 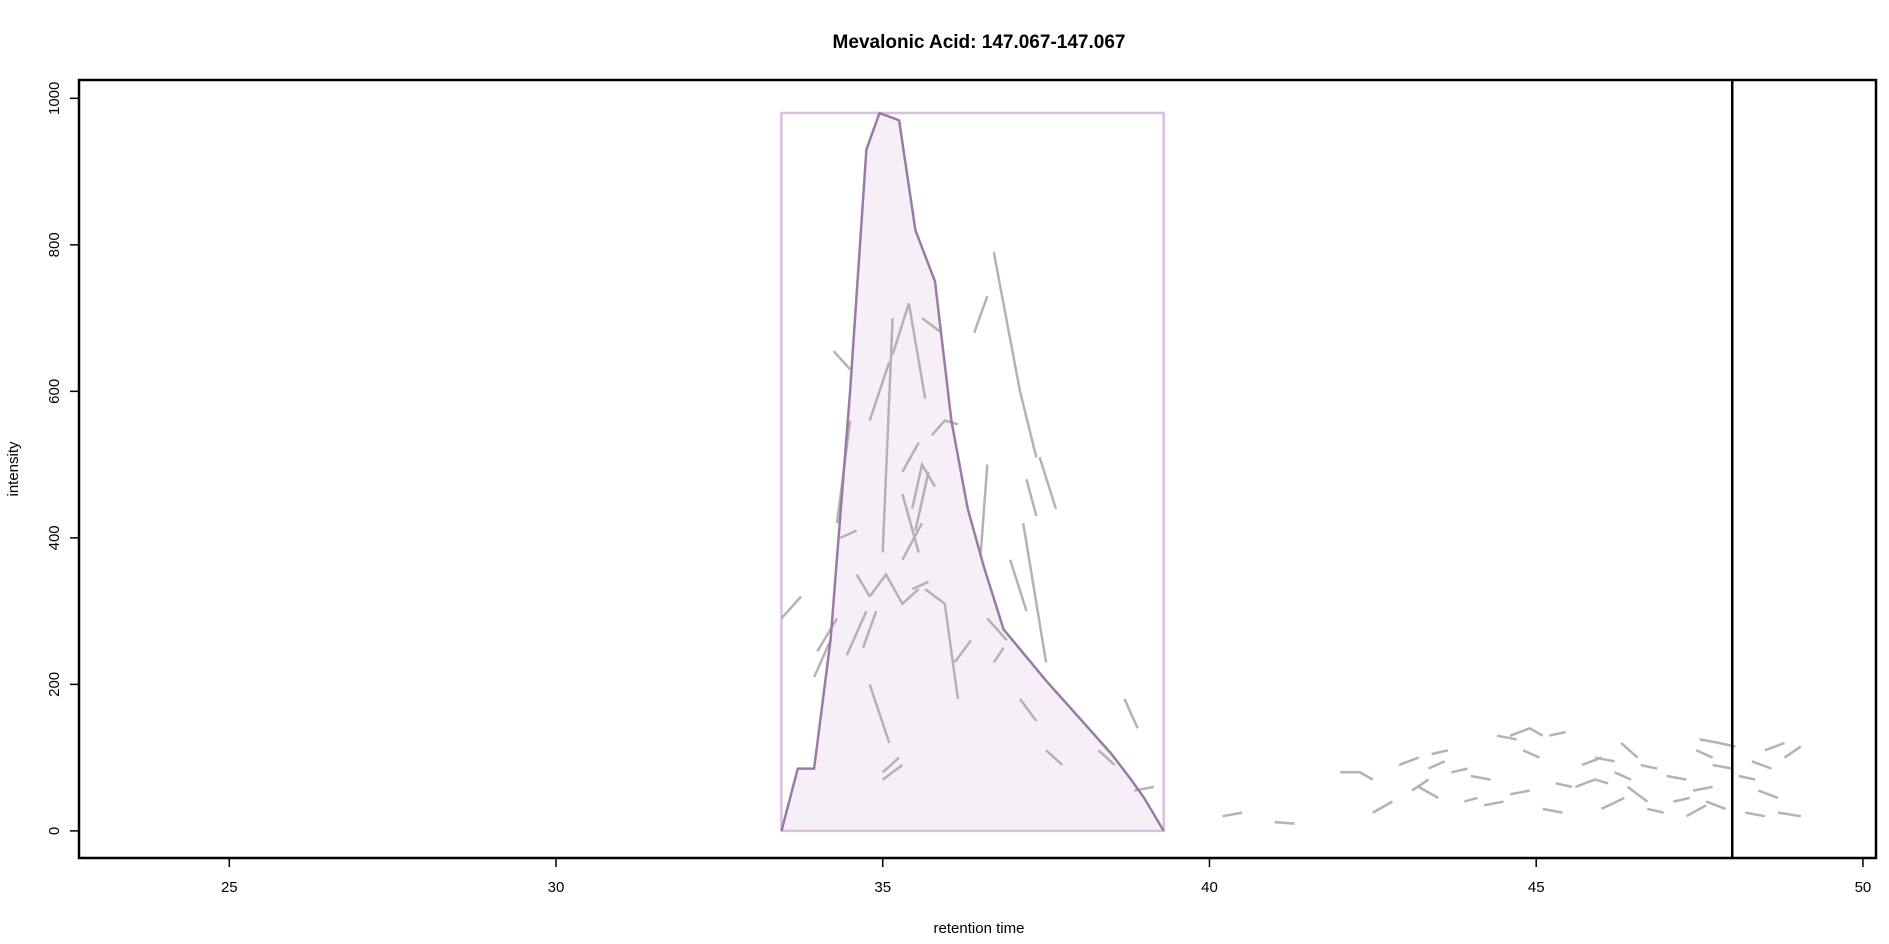 What do you see at coordinates (882, 887) in the screenshot?
I see `x-tick-label: 35` at bounding box center [882, 887].